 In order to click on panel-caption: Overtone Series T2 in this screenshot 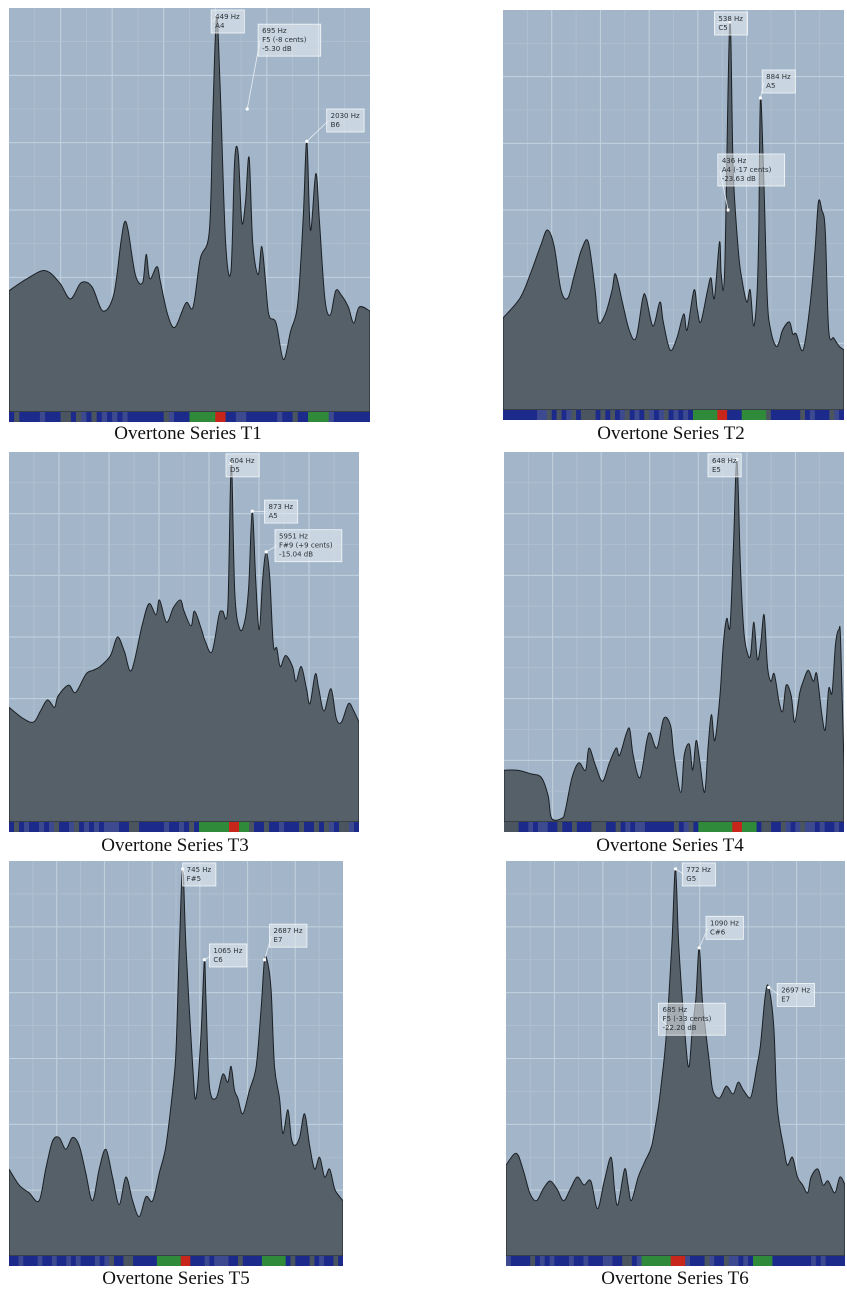, I will do `click(671, 433)`.